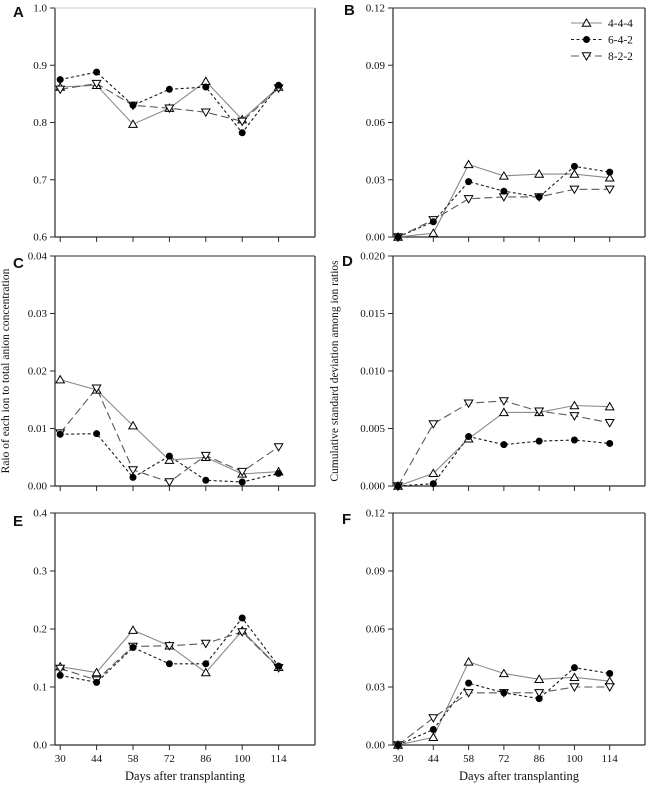 This screenshot has height=789, width=652. What do you see at coordinates (40, 9) in the screenshot?
I see `y-tick-label: 1.0` at bounding box center [40, 9].